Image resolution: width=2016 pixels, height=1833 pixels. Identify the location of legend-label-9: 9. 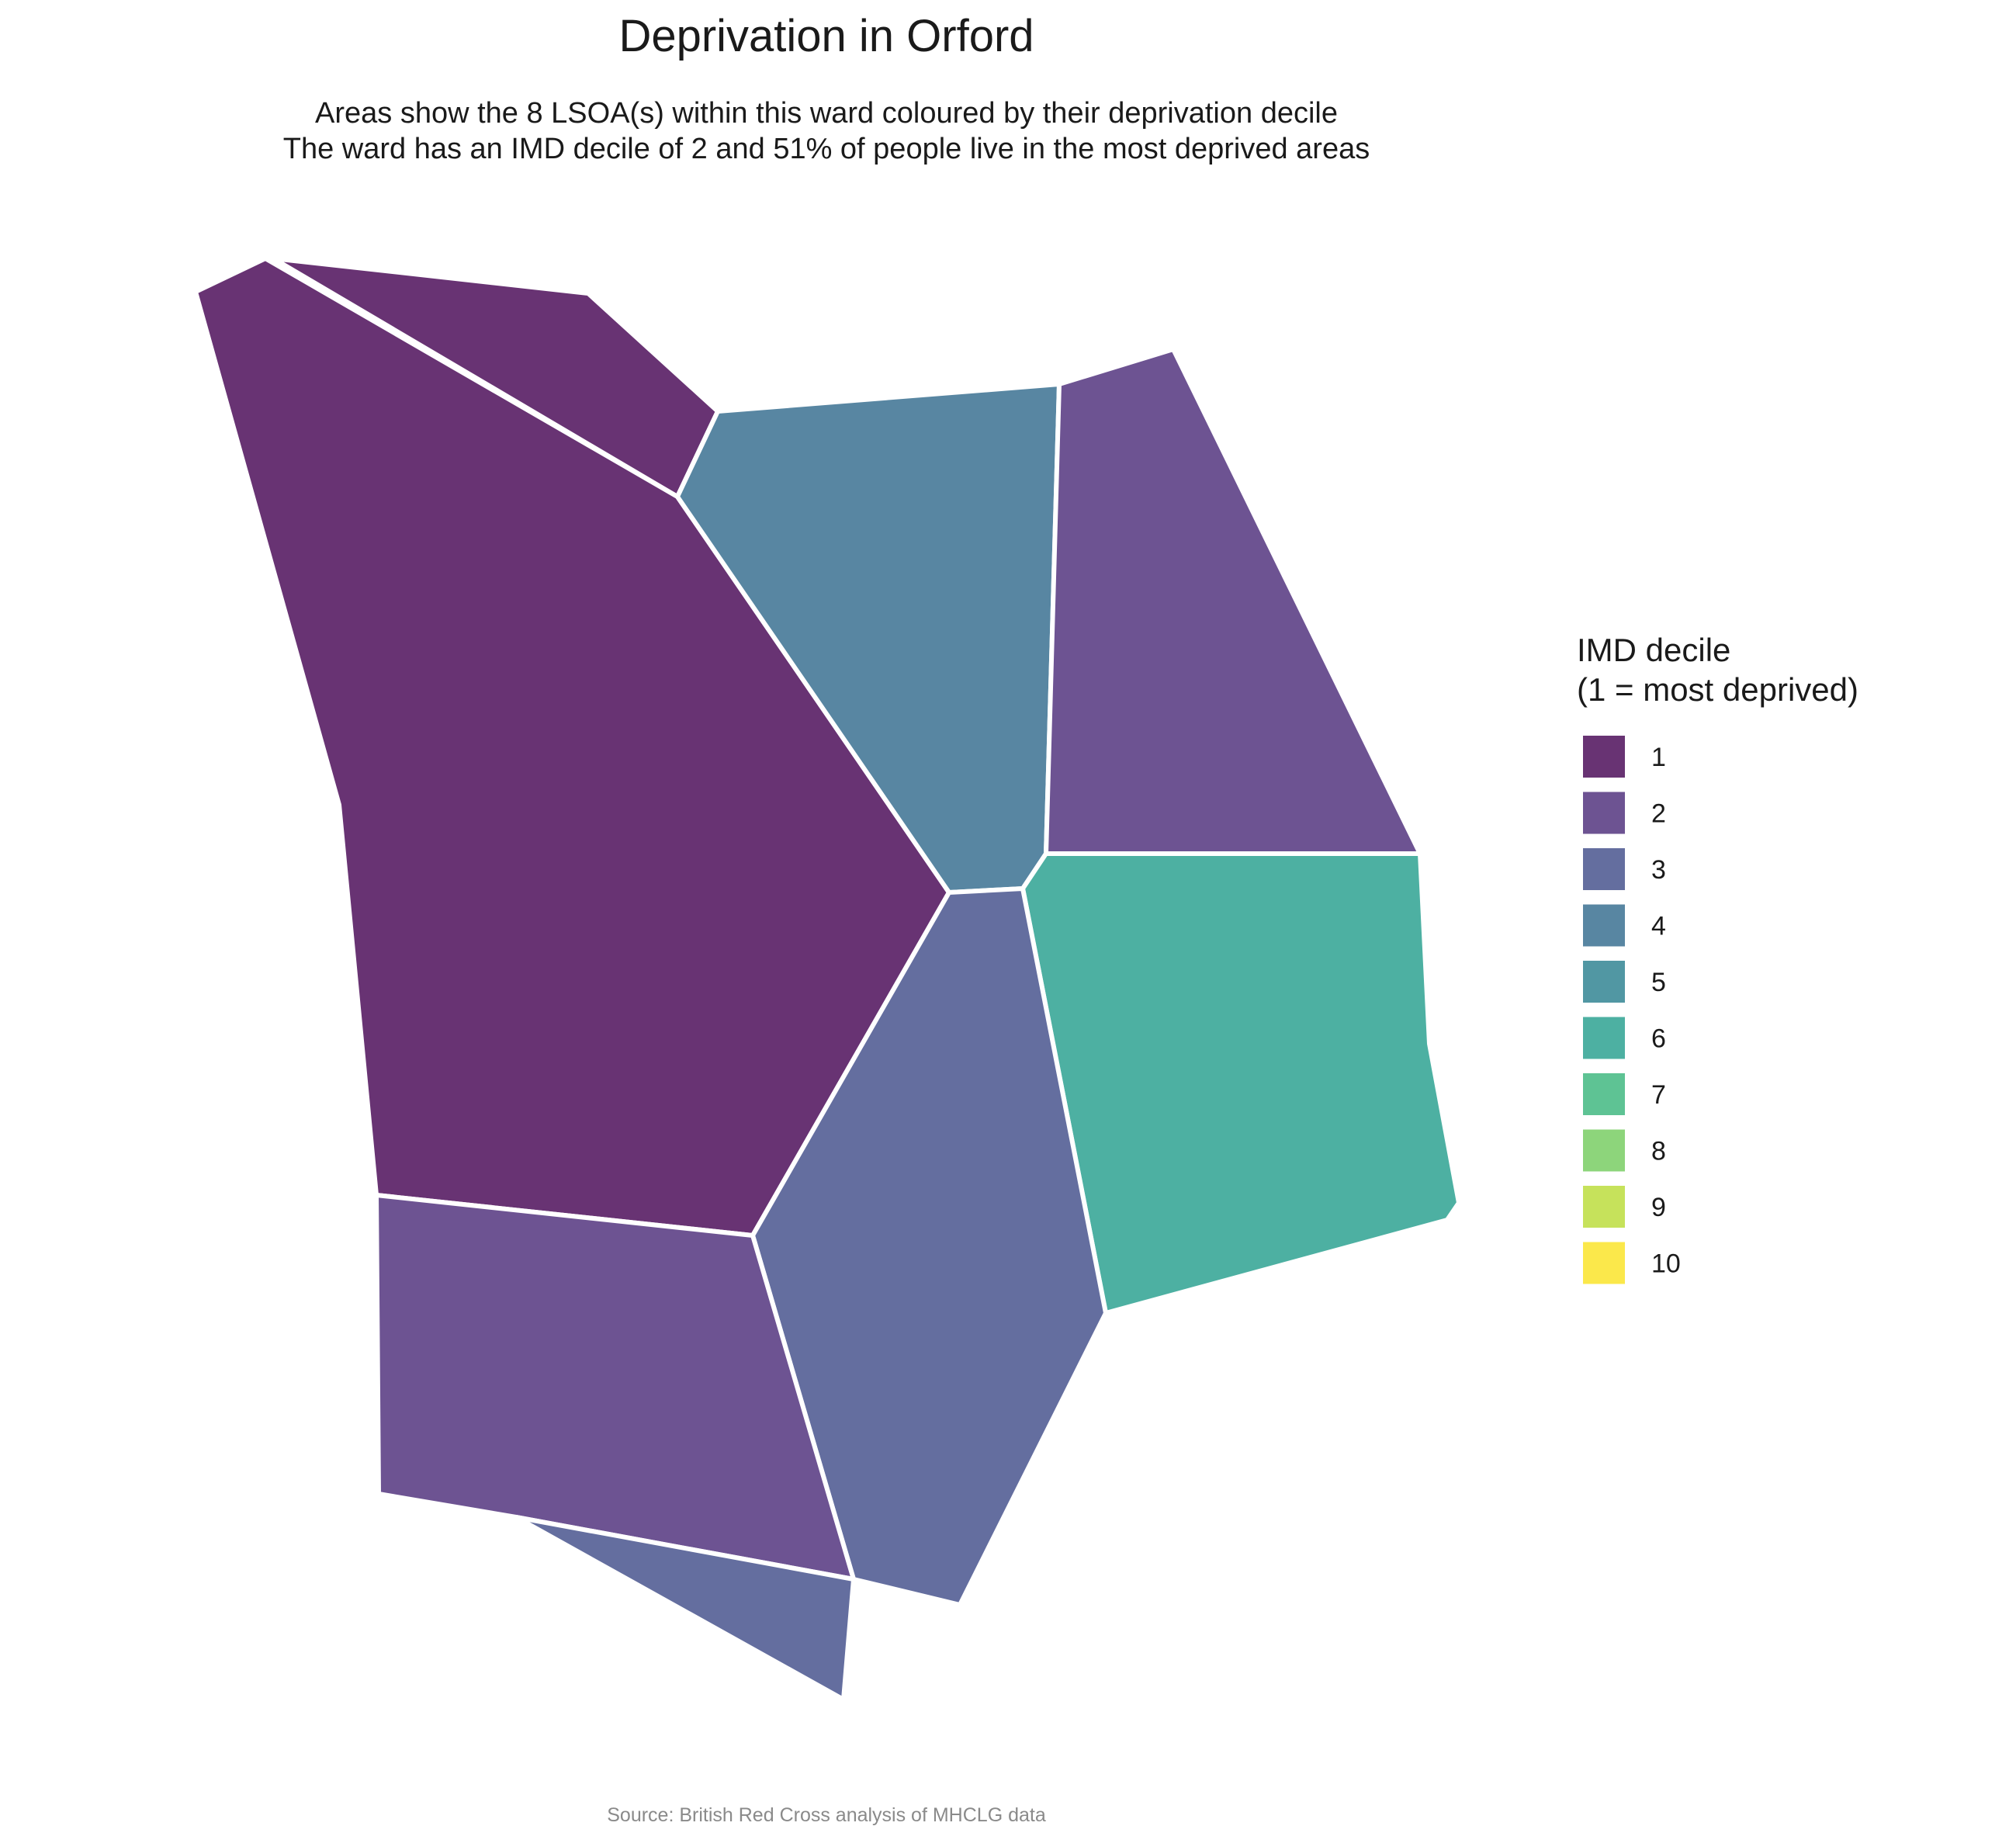
(1659, 1207).